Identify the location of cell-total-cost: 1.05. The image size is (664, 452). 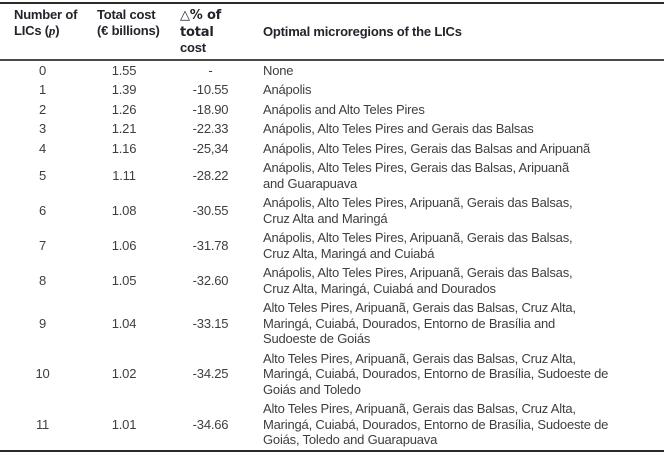
(124, 280).